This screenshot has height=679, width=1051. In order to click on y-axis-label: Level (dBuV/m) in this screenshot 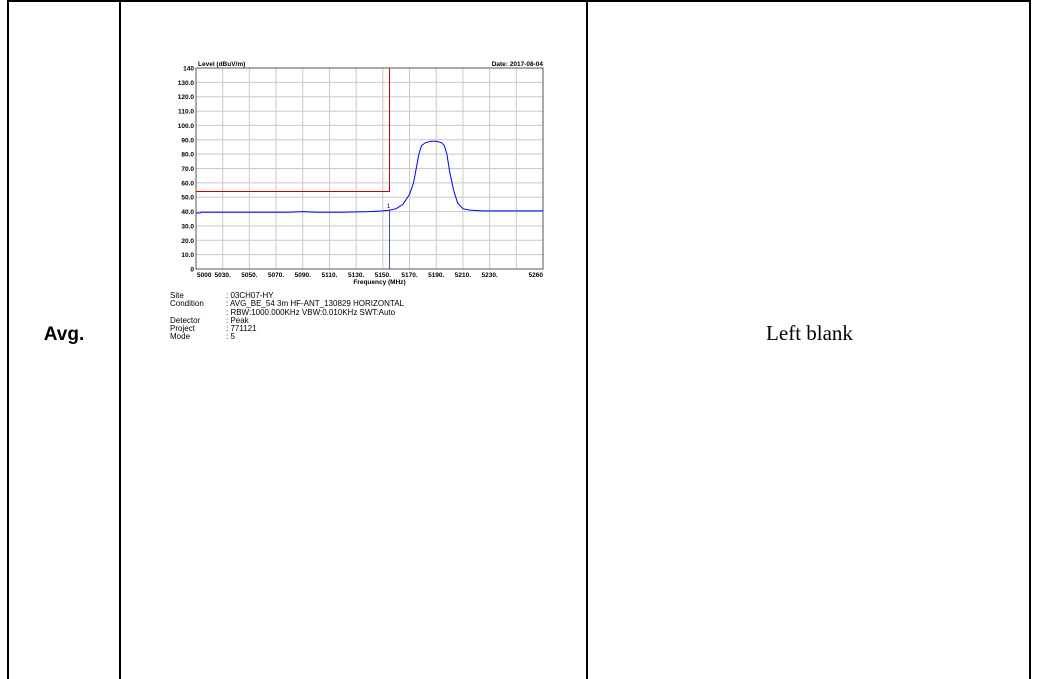, I will do `click(221, 64)`.